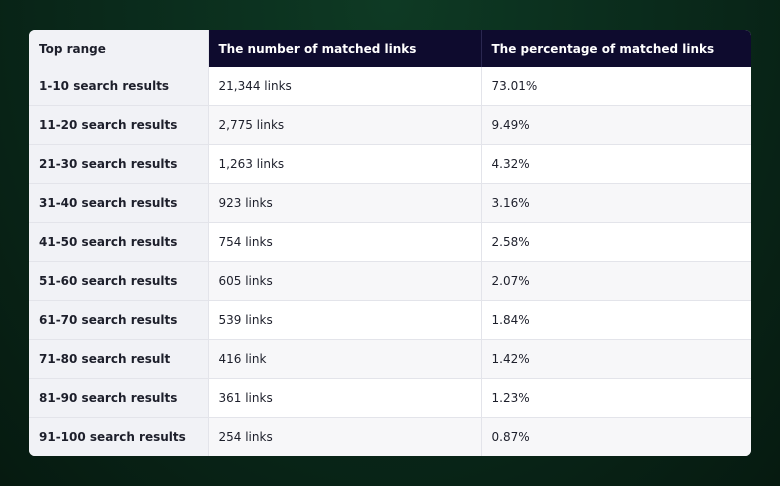 This screenshot has height=486, width=780. Describe the element at coordinates (119, 86) in the screenshot. I see `row-label: 1-10 search results` at that location.